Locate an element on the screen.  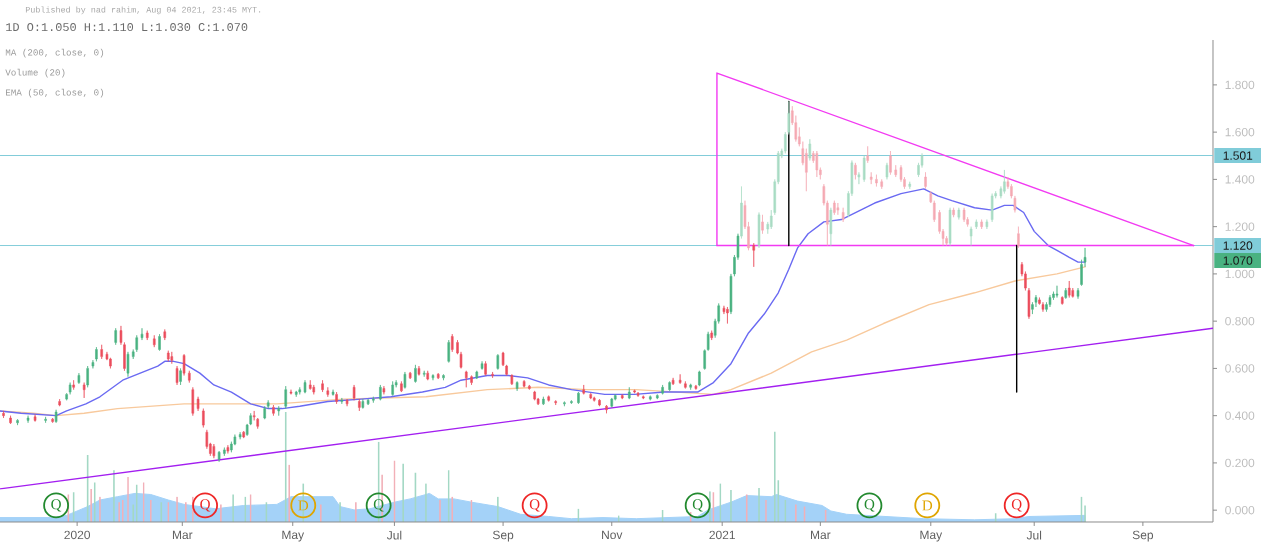
x-tick-label: 2021 is located at coordinates (722, 535).